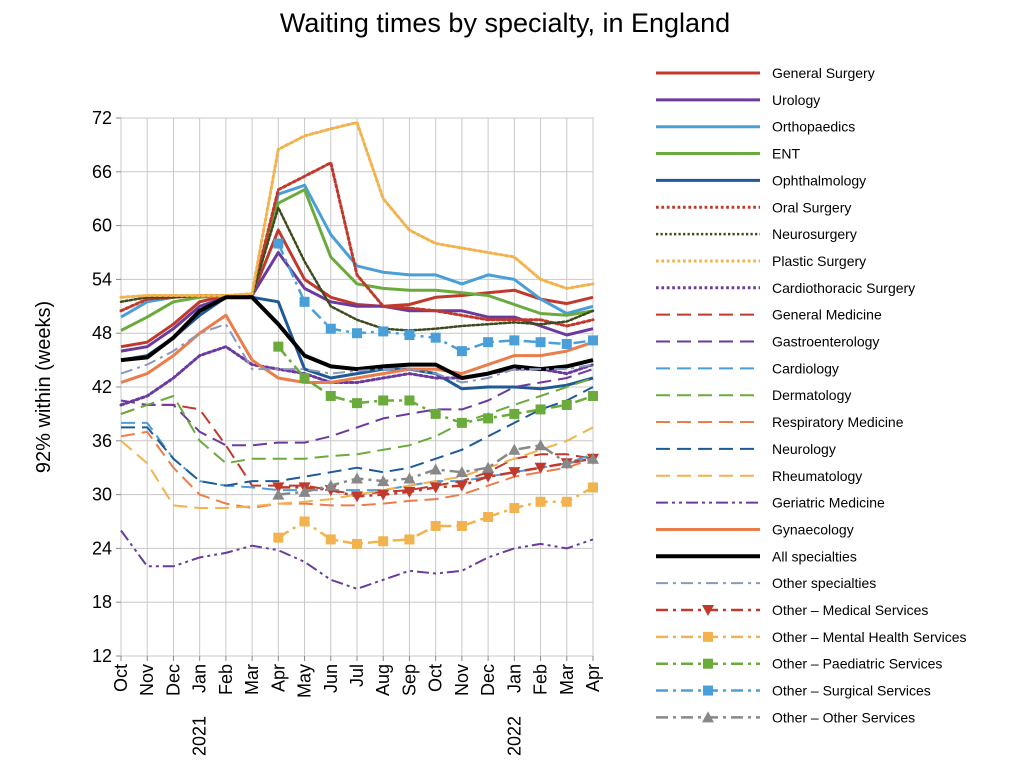 This screenshot has width=1024, height=781. I want to click on legend-item: Other – Surgical Services, so click(793, 691).